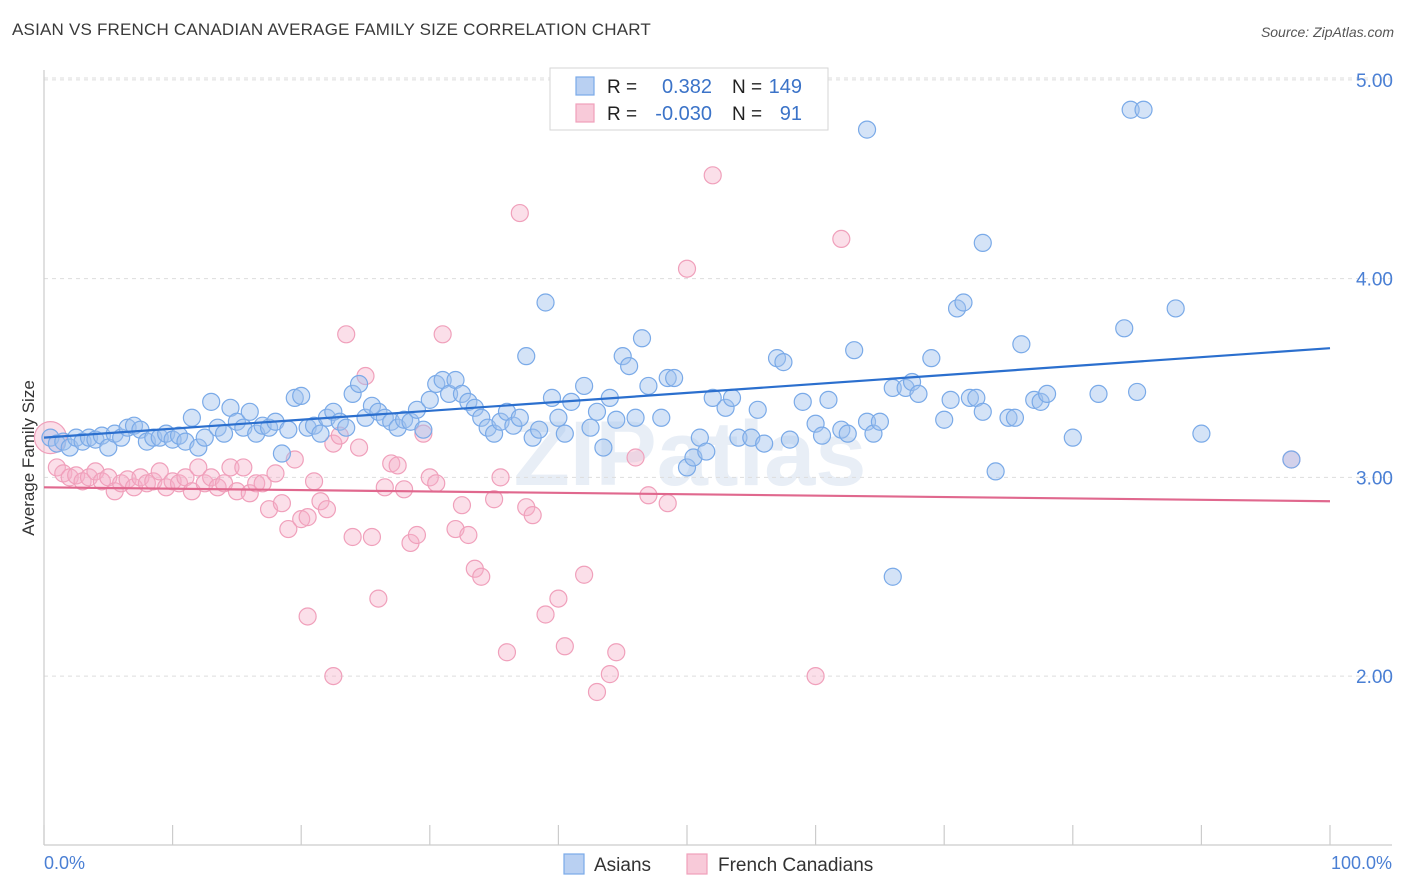  What do you see at coordinates (622, 114) in the screenshot?
I see `legend-r-label-french-canadians: R =` at bounding box center [622, 114].